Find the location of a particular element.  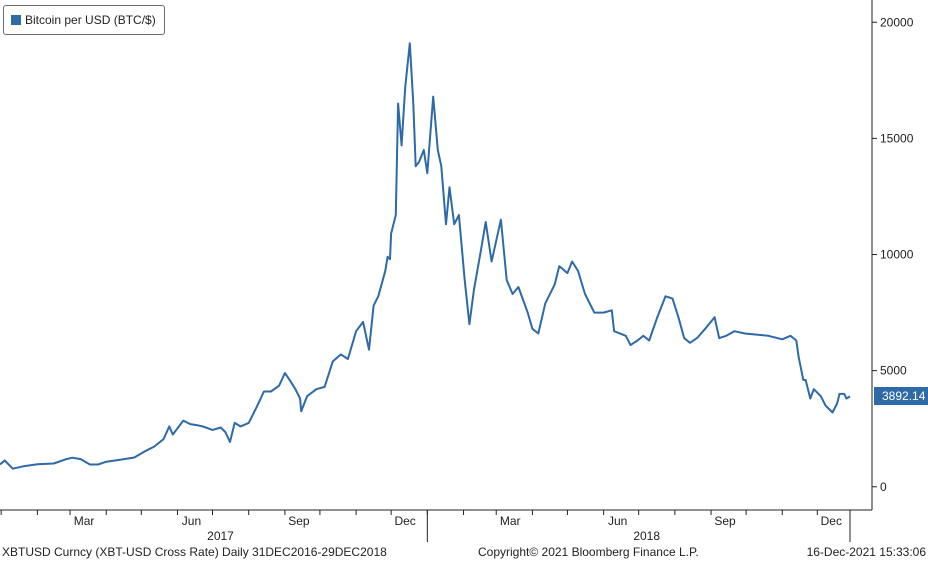

legend: Bitcoin per USD (BTC/$) is located at coordinates (84, 20).